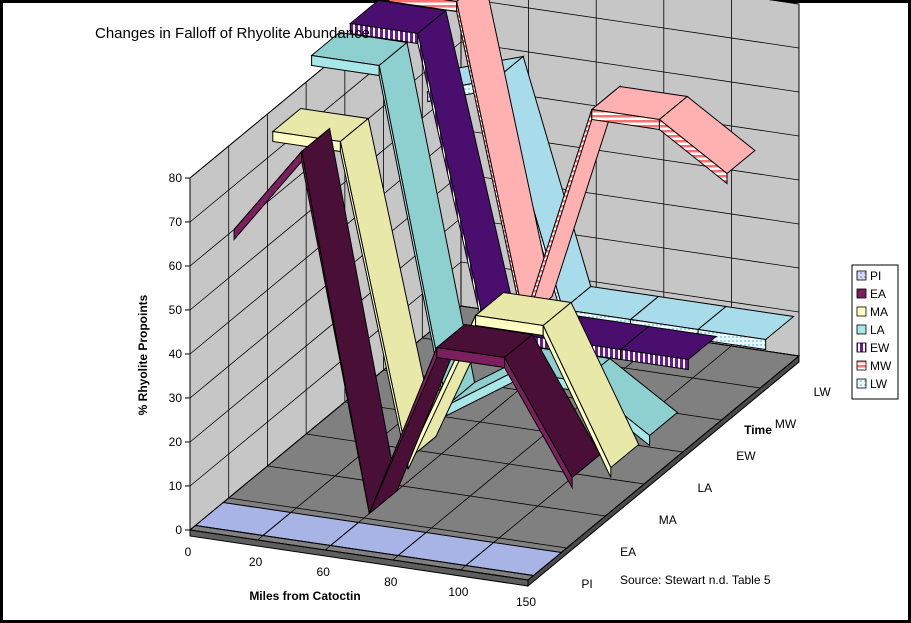 The width and height of the screenshot is (911, 623). Describe the element at coordinates (176, 486) in the screenshot. I see `y-tick-label: 10` at that location.